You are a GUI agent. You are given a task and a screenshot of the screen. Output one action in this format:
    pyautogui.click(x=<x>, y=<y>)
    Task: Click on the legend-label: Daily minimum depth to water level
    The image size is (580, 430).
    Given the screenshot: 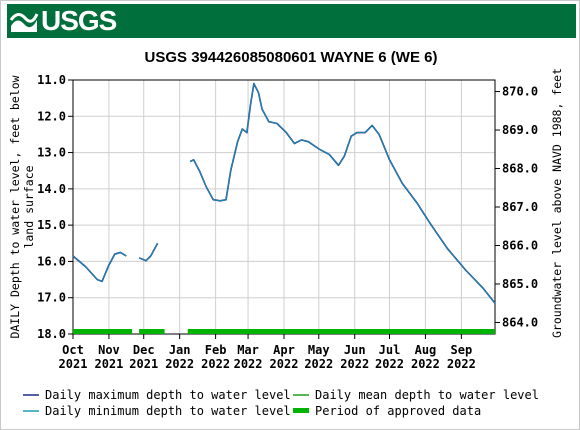 What is the action you would take?
    pyautogui.click(x=168, y=411)
    